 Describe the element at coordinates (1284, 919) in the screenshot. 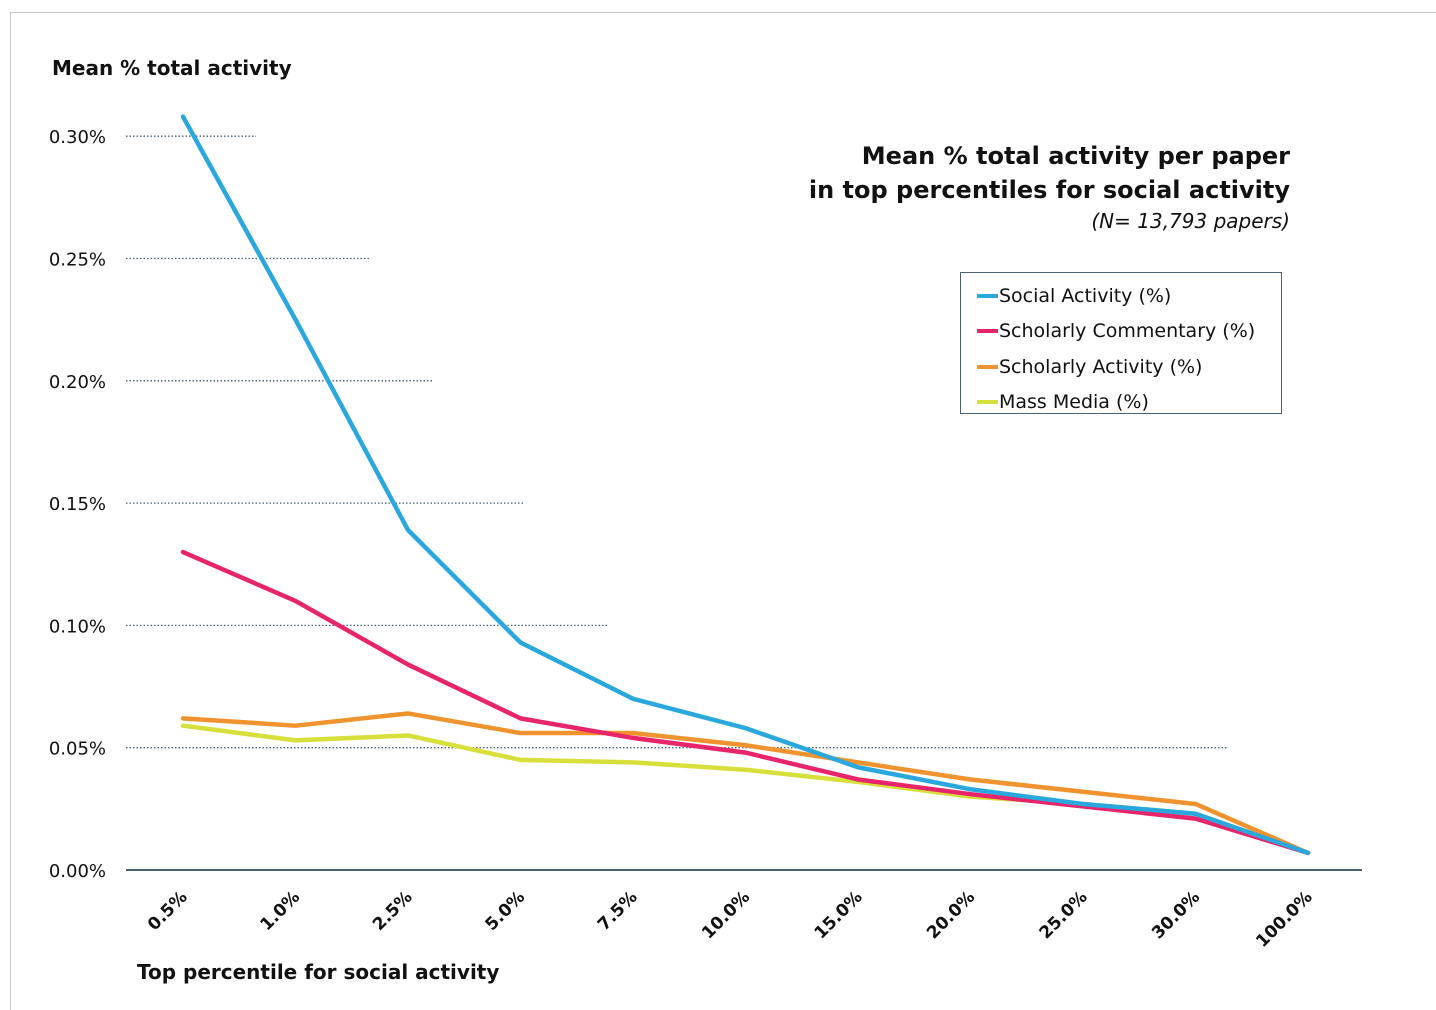

I see `x-tick-label: 100.0%` at that location.